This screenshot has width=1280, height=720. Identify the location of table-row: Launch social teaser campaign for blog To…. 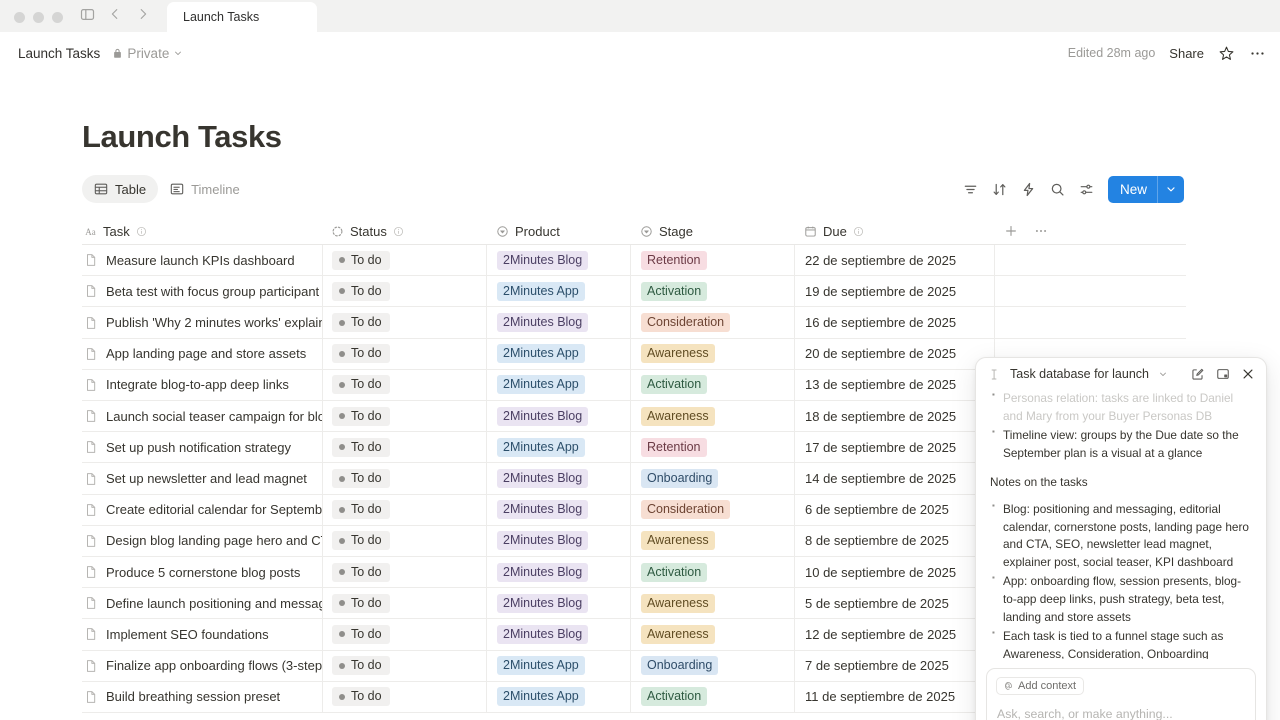
(634, 417).